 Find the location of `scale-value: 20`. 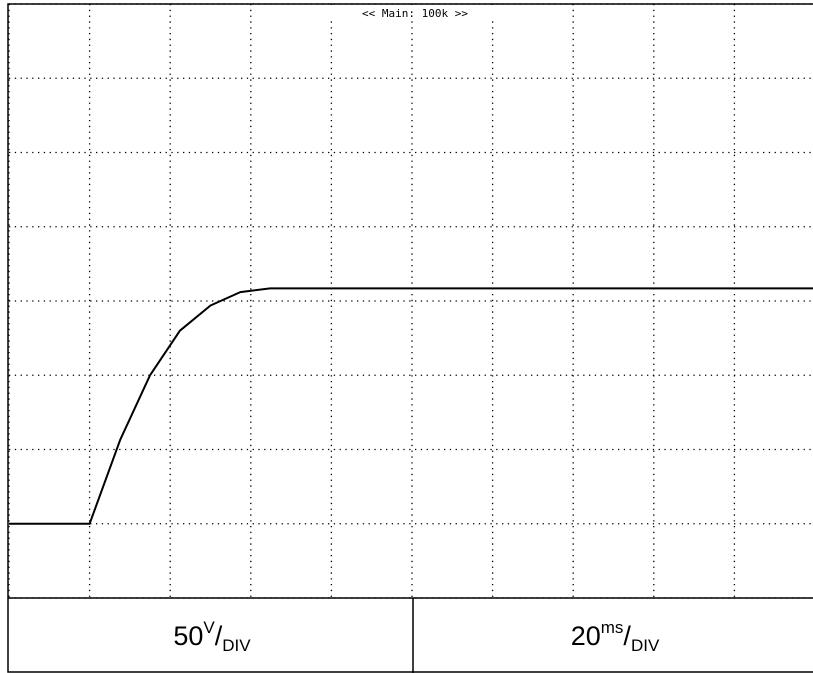

scale-value: 20 is located at coordinates (586, 636).